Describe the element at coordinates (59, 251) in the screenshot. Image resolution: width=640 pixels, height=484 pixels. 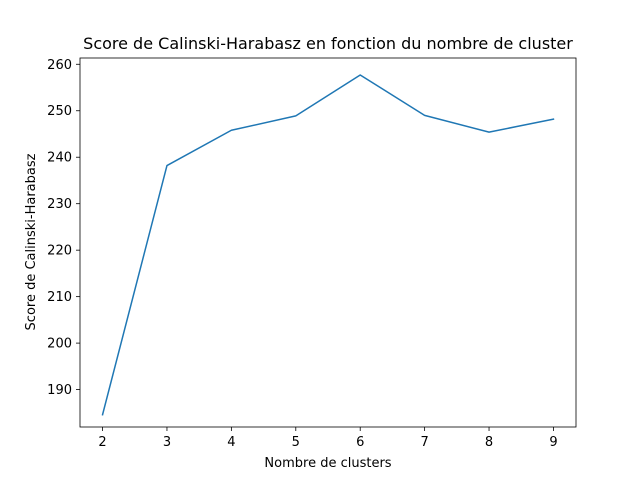
I see `y-tick-label: 220` at that location.